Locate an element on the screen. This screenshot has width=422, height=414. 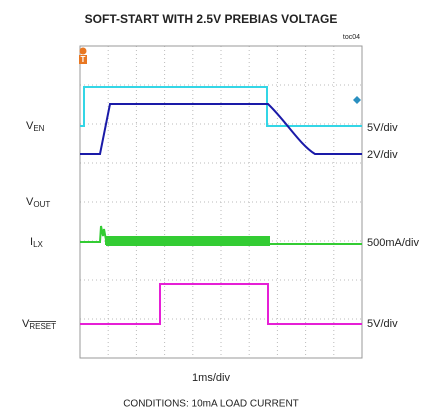
channel-label: VEN is located at coordinates (35, 126).